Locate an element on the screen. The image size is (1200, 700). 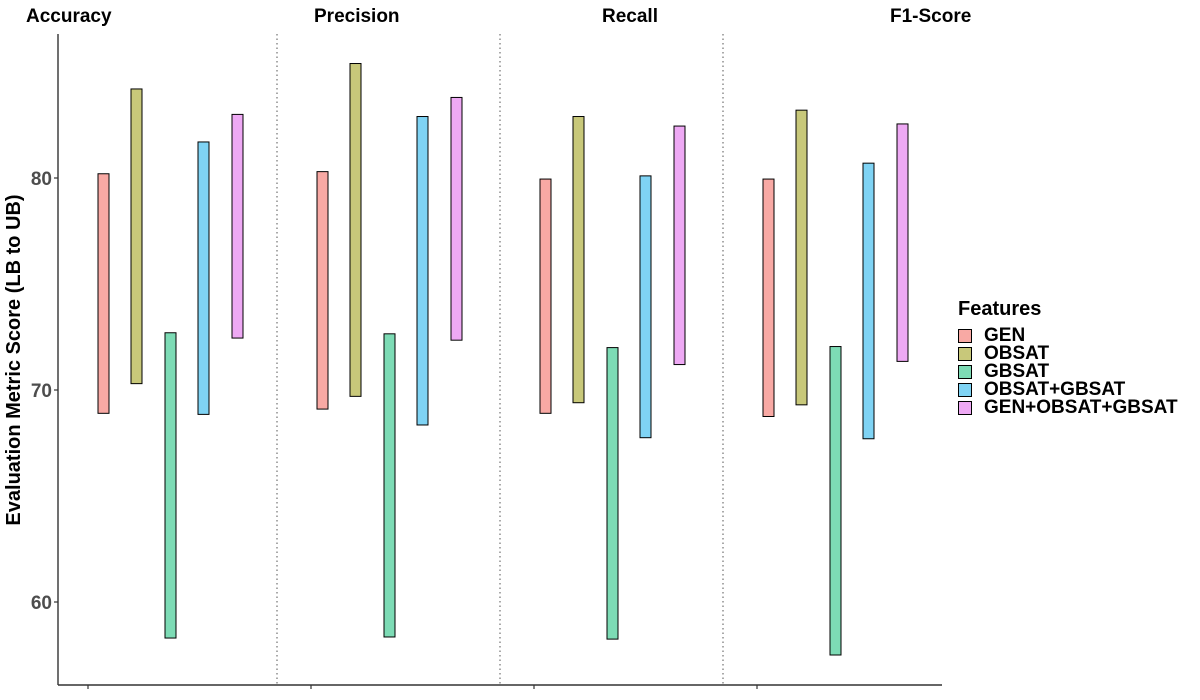
range-bar-obsat-accuracy is located at coordinates (136, 236).